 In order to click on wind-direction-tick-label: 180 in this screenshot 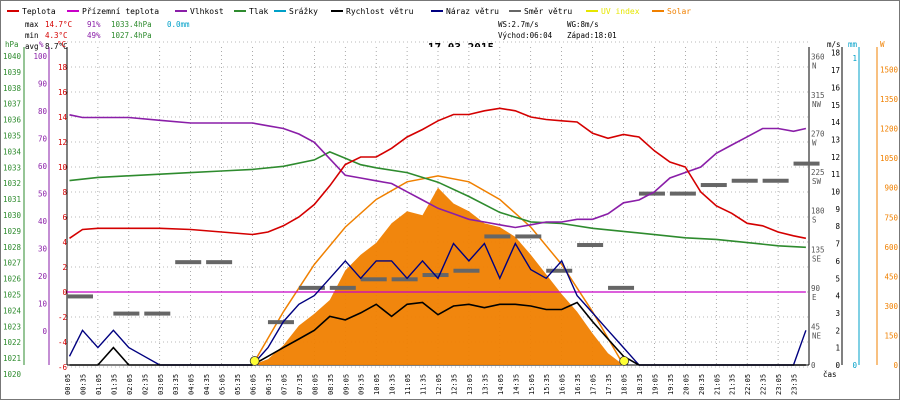, I will do `click(818, 211)`.